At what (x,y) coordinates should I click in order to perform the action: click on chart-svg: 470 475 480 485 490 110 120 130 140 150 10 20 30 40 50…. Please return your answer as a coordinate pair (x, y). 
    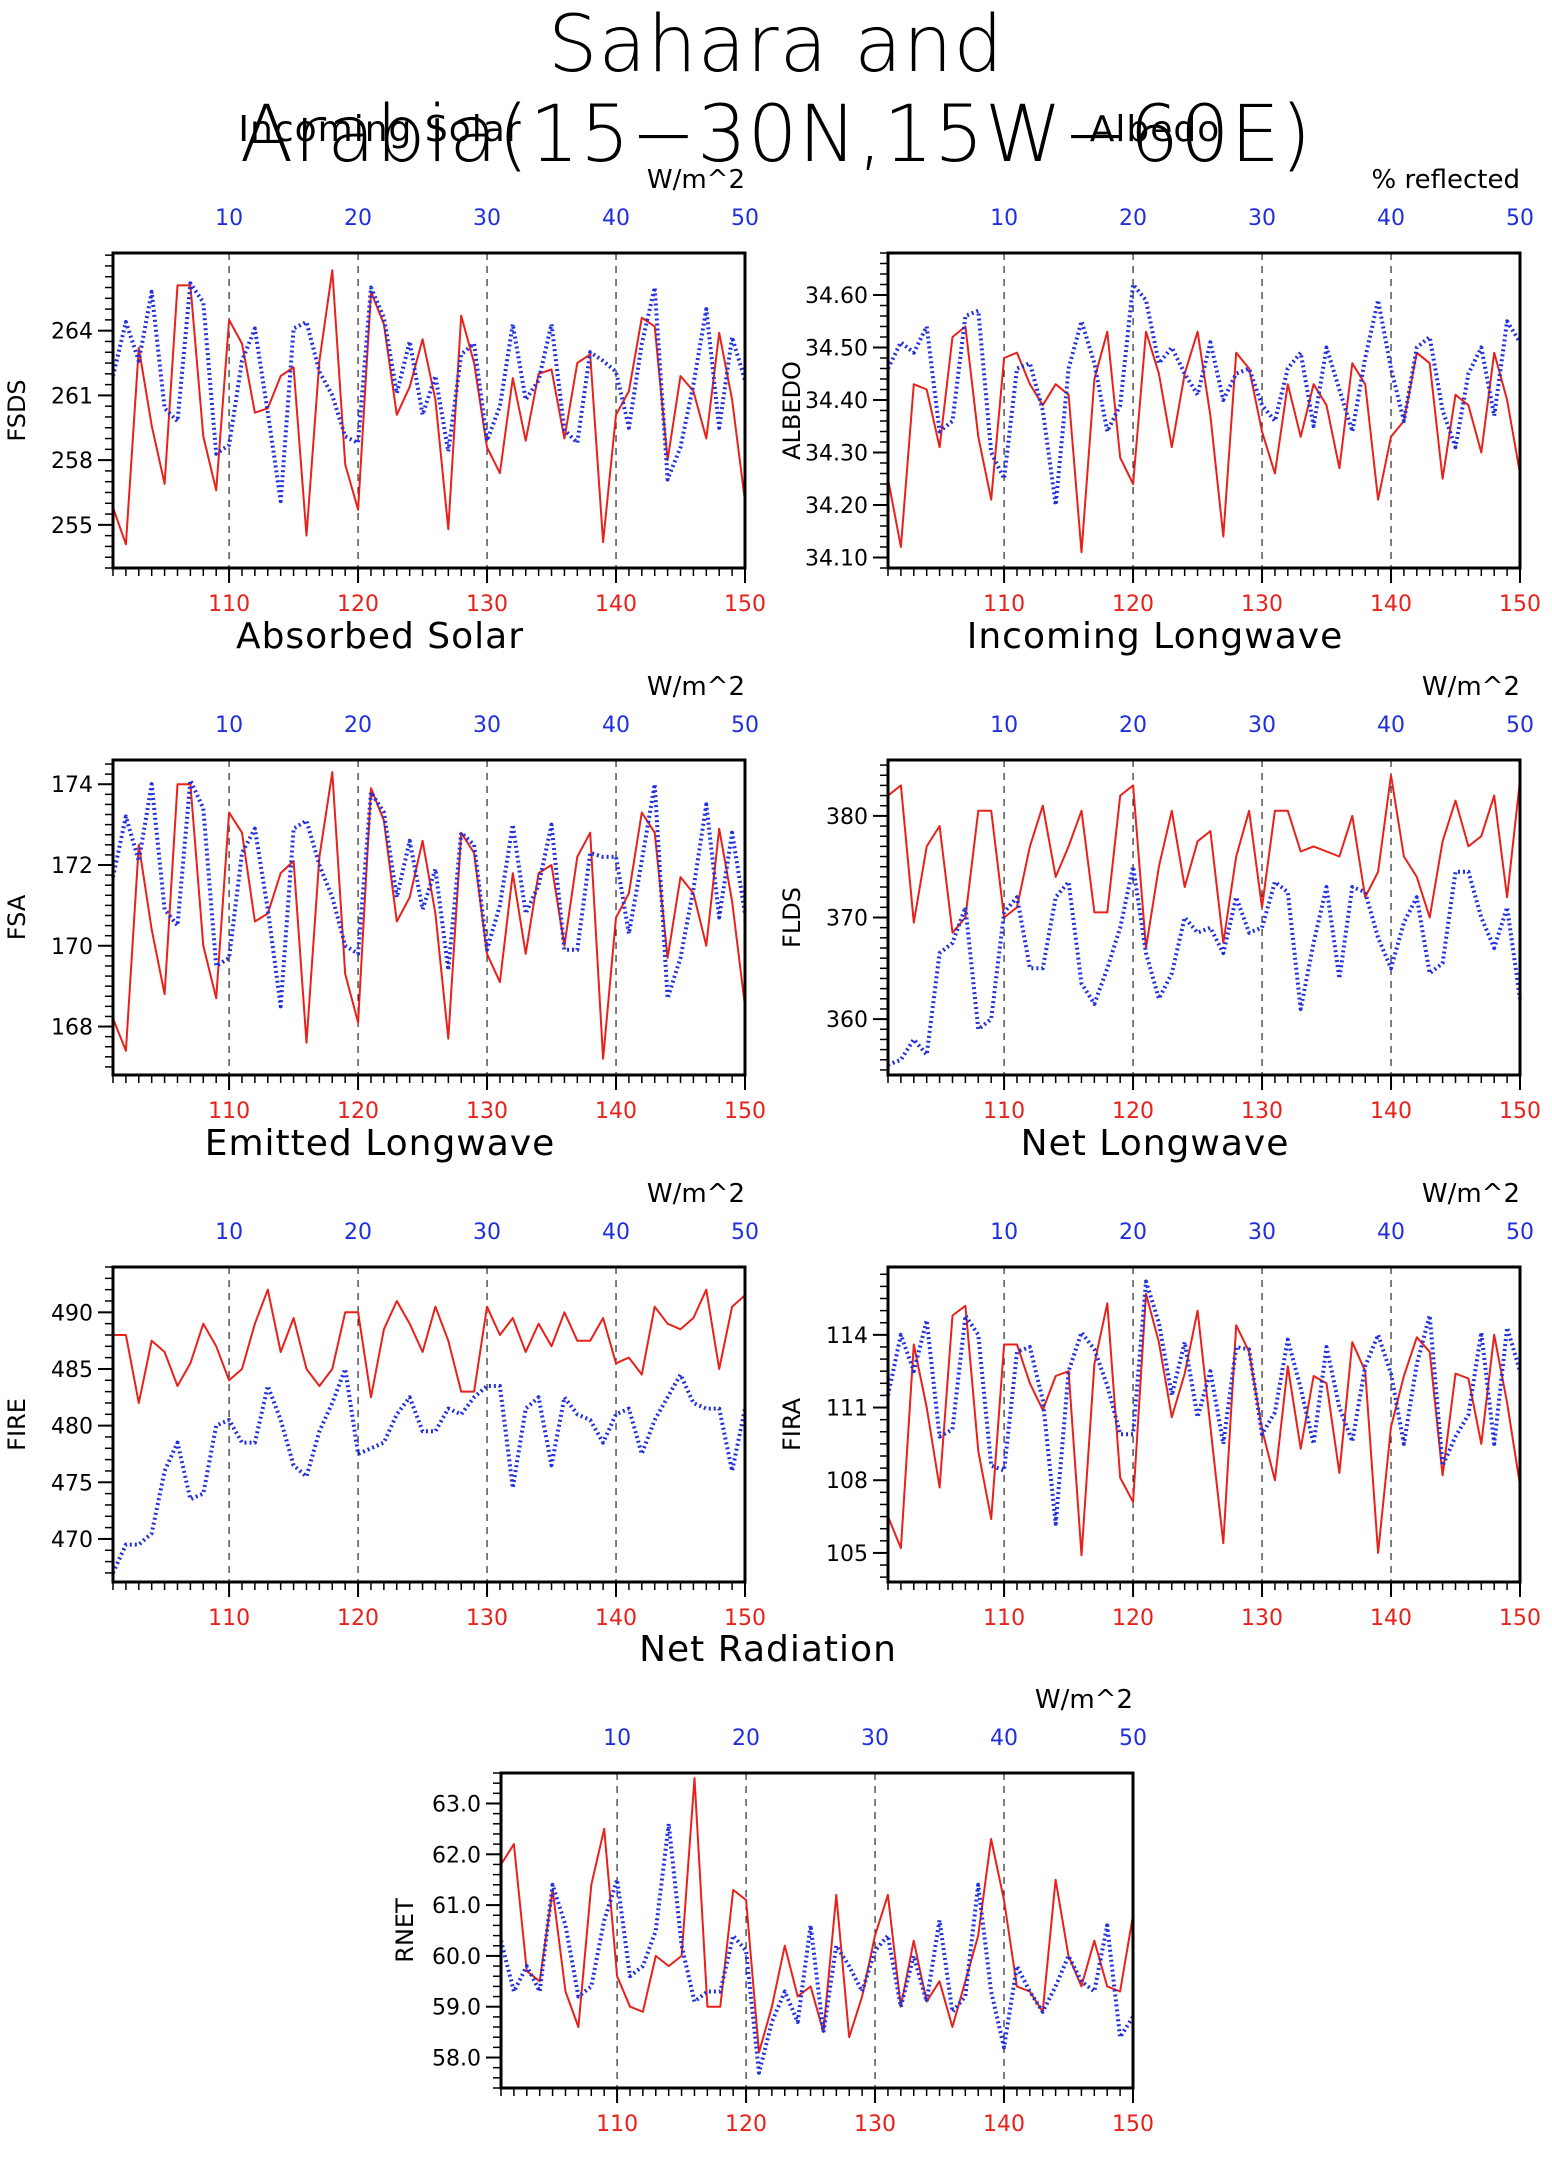
    Looking at the image, I should click on (384, 1405).